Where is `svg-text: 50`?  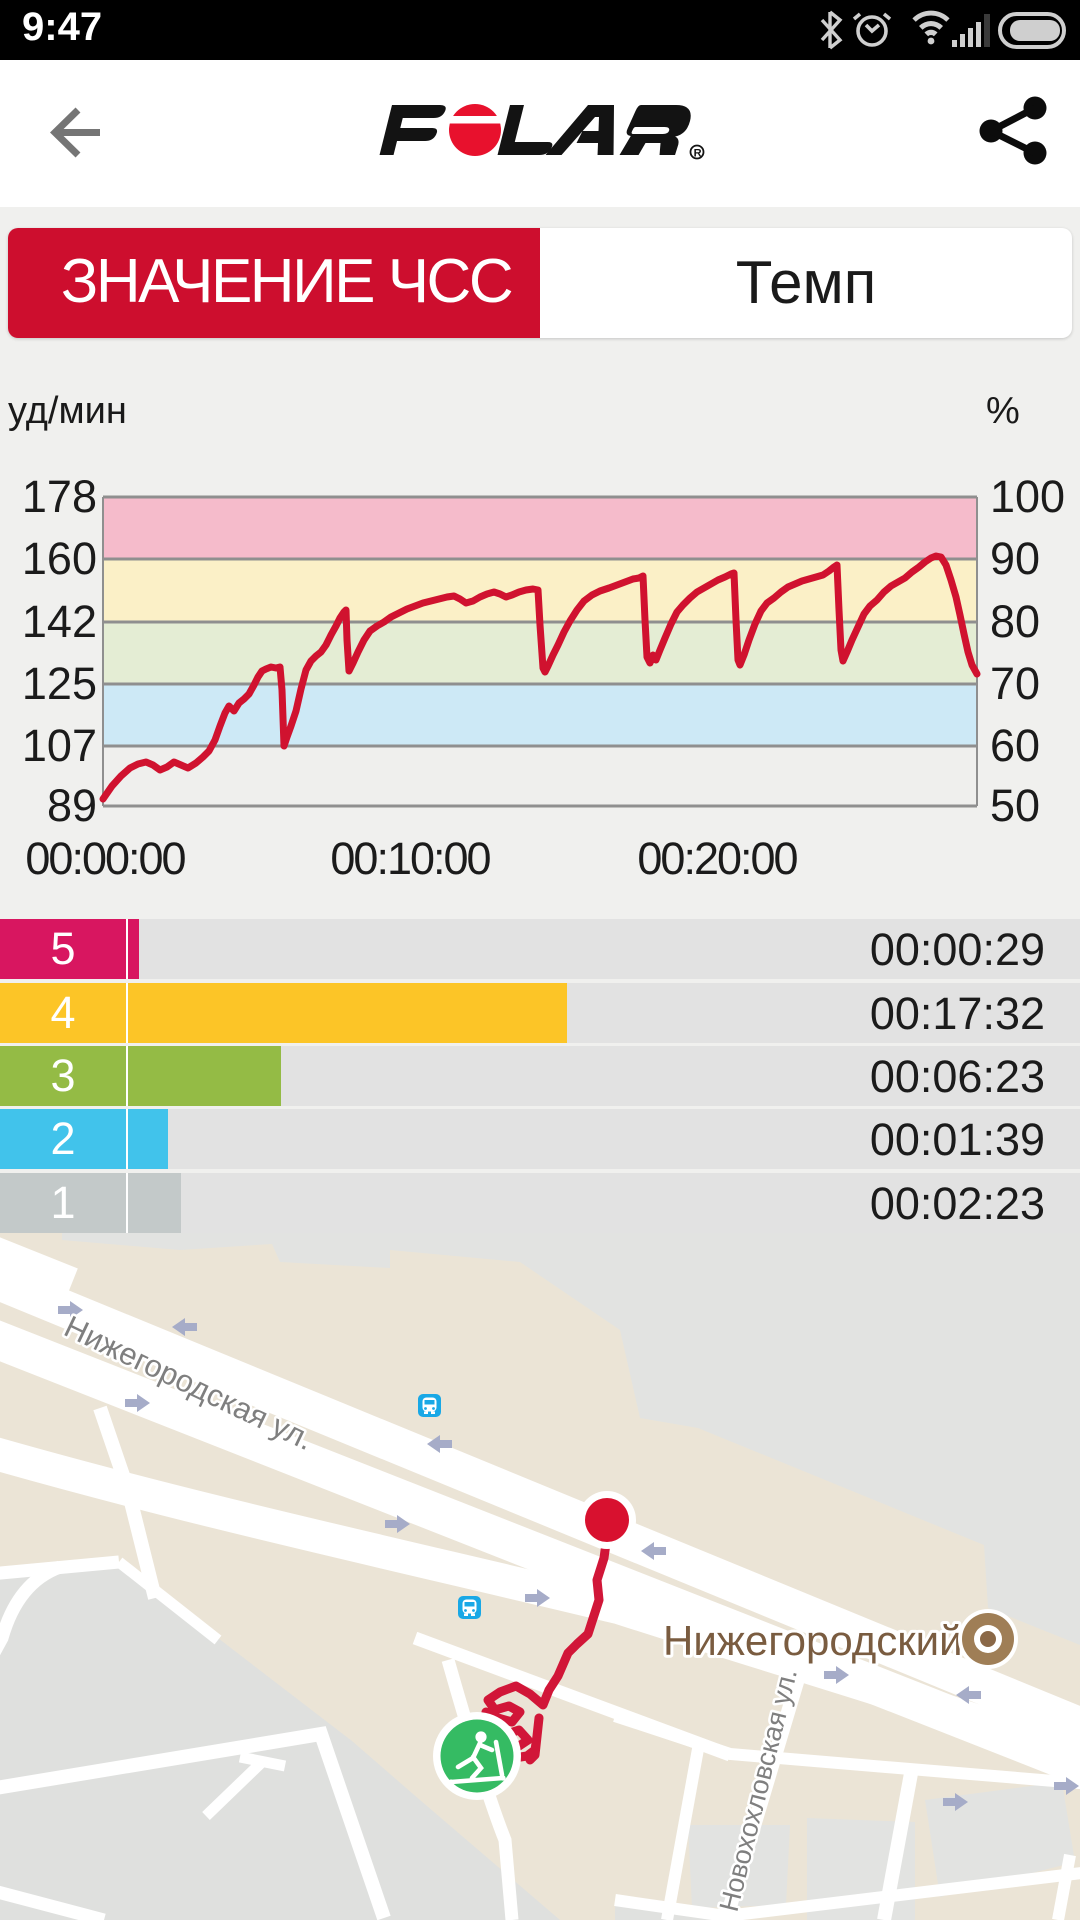
svg-text: 50 is located at coordinates (1015, 805).